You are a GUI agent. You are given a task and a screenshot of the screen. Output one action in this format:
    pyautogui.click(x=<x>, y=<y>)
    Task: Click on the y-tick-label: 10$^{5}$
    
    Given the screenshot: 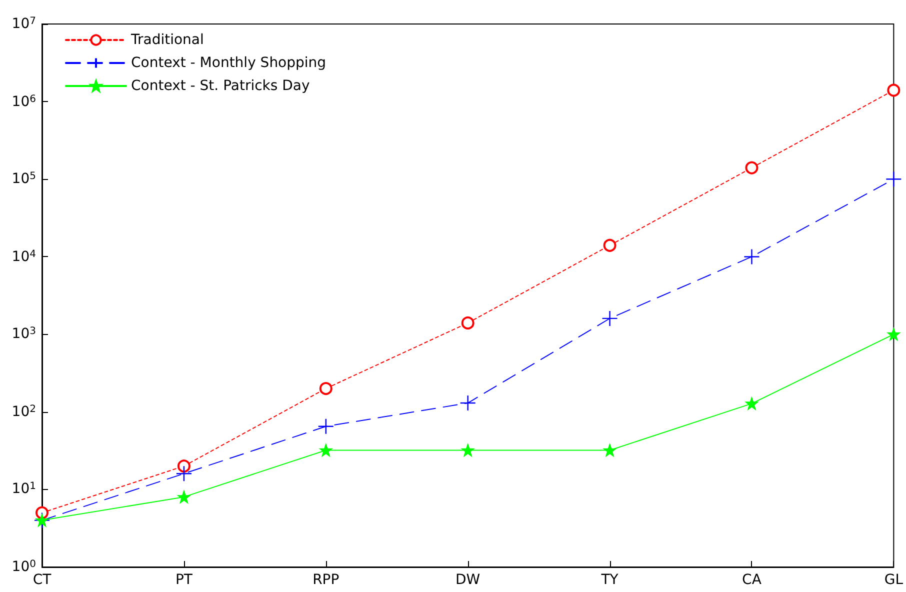 What is the action you would take?
    pyautogui.click(x=24, y=179)
    